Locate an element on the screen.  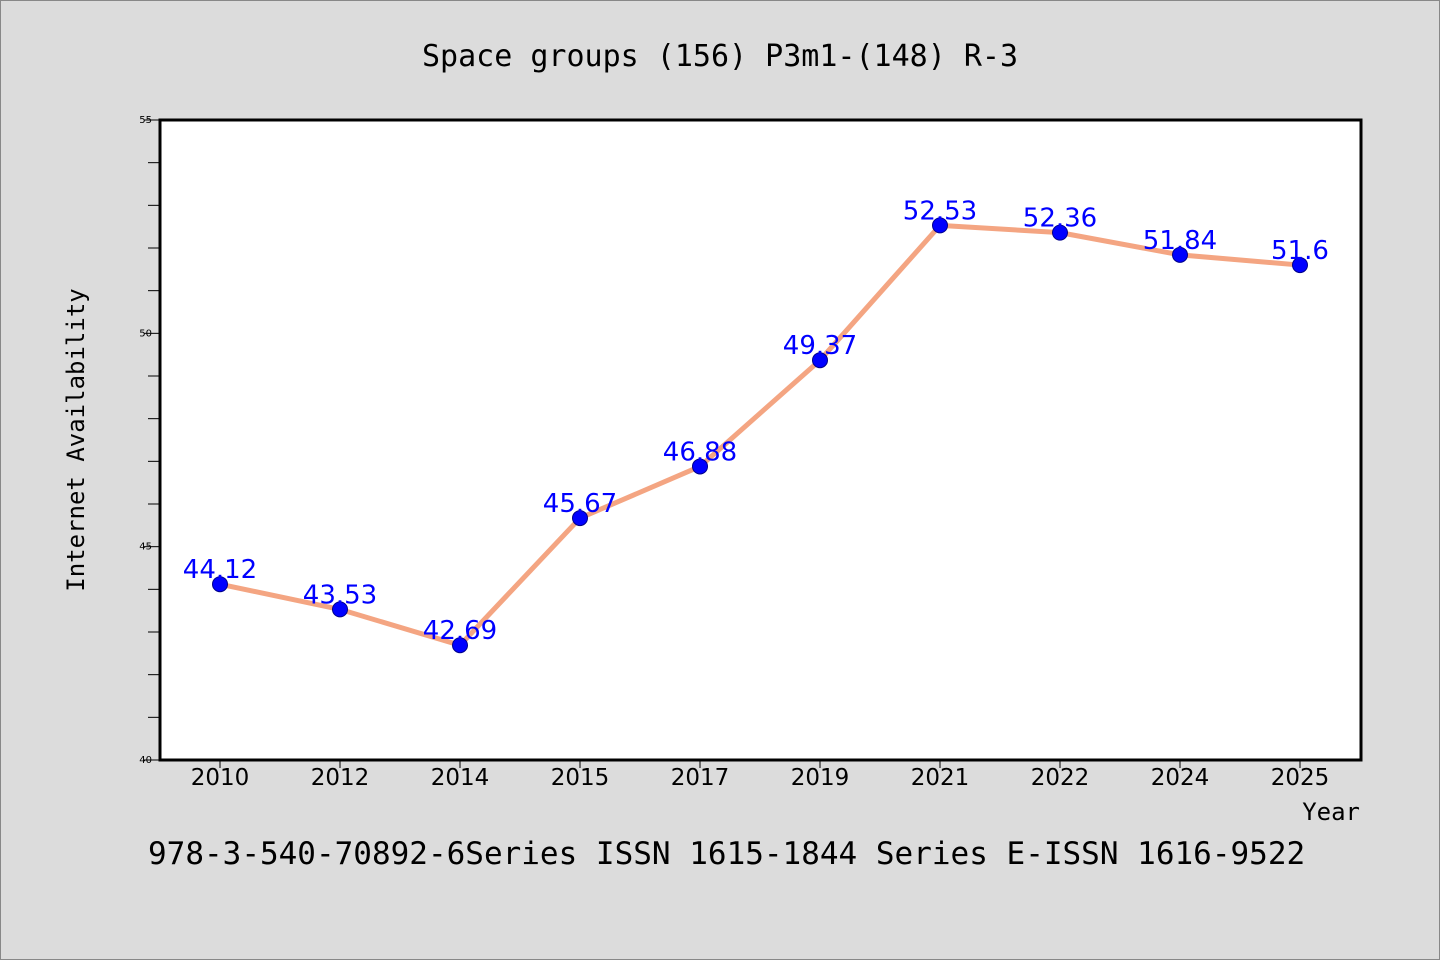
x-tick-label: 2017 is located at coordinates (700, 778).